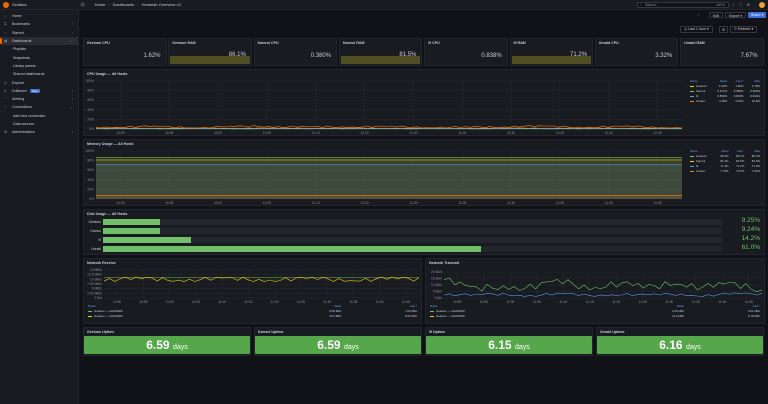 The image size is (768, 404). Describe the element at coordinates (595, 316) in the screenshot. I see `legend-row: Geekom — fwts20000 14.0 kB/s 6.78 kB/s` at that location.